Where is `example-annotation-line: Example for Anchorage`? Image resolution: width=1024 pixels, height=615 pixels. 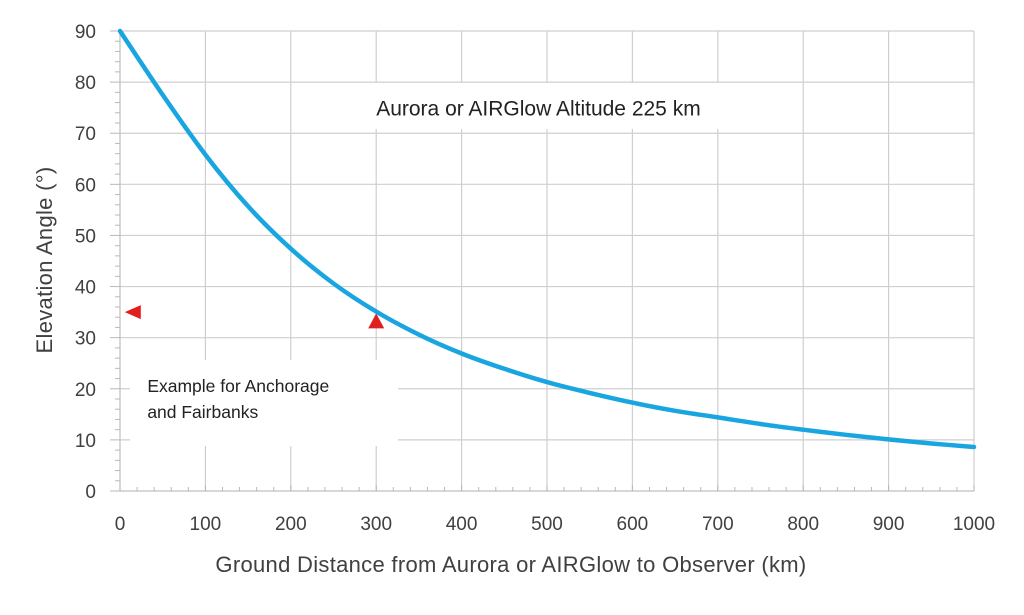 example-annotation-line: Example for Anchorage is located at coordinates (238, 386).